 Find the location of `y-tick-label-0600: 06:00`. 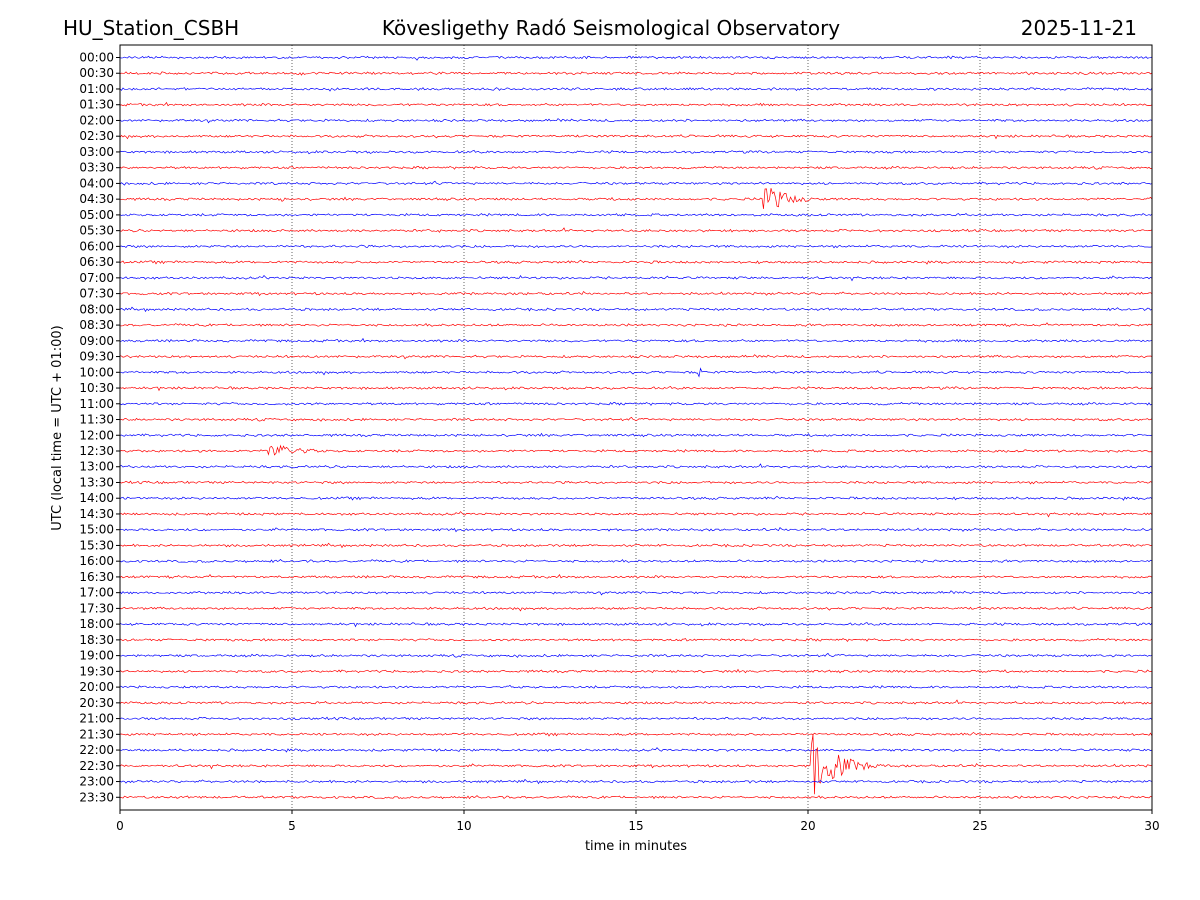

y-tick-label-0600: 06:00 is located at coordinates (96, 246).